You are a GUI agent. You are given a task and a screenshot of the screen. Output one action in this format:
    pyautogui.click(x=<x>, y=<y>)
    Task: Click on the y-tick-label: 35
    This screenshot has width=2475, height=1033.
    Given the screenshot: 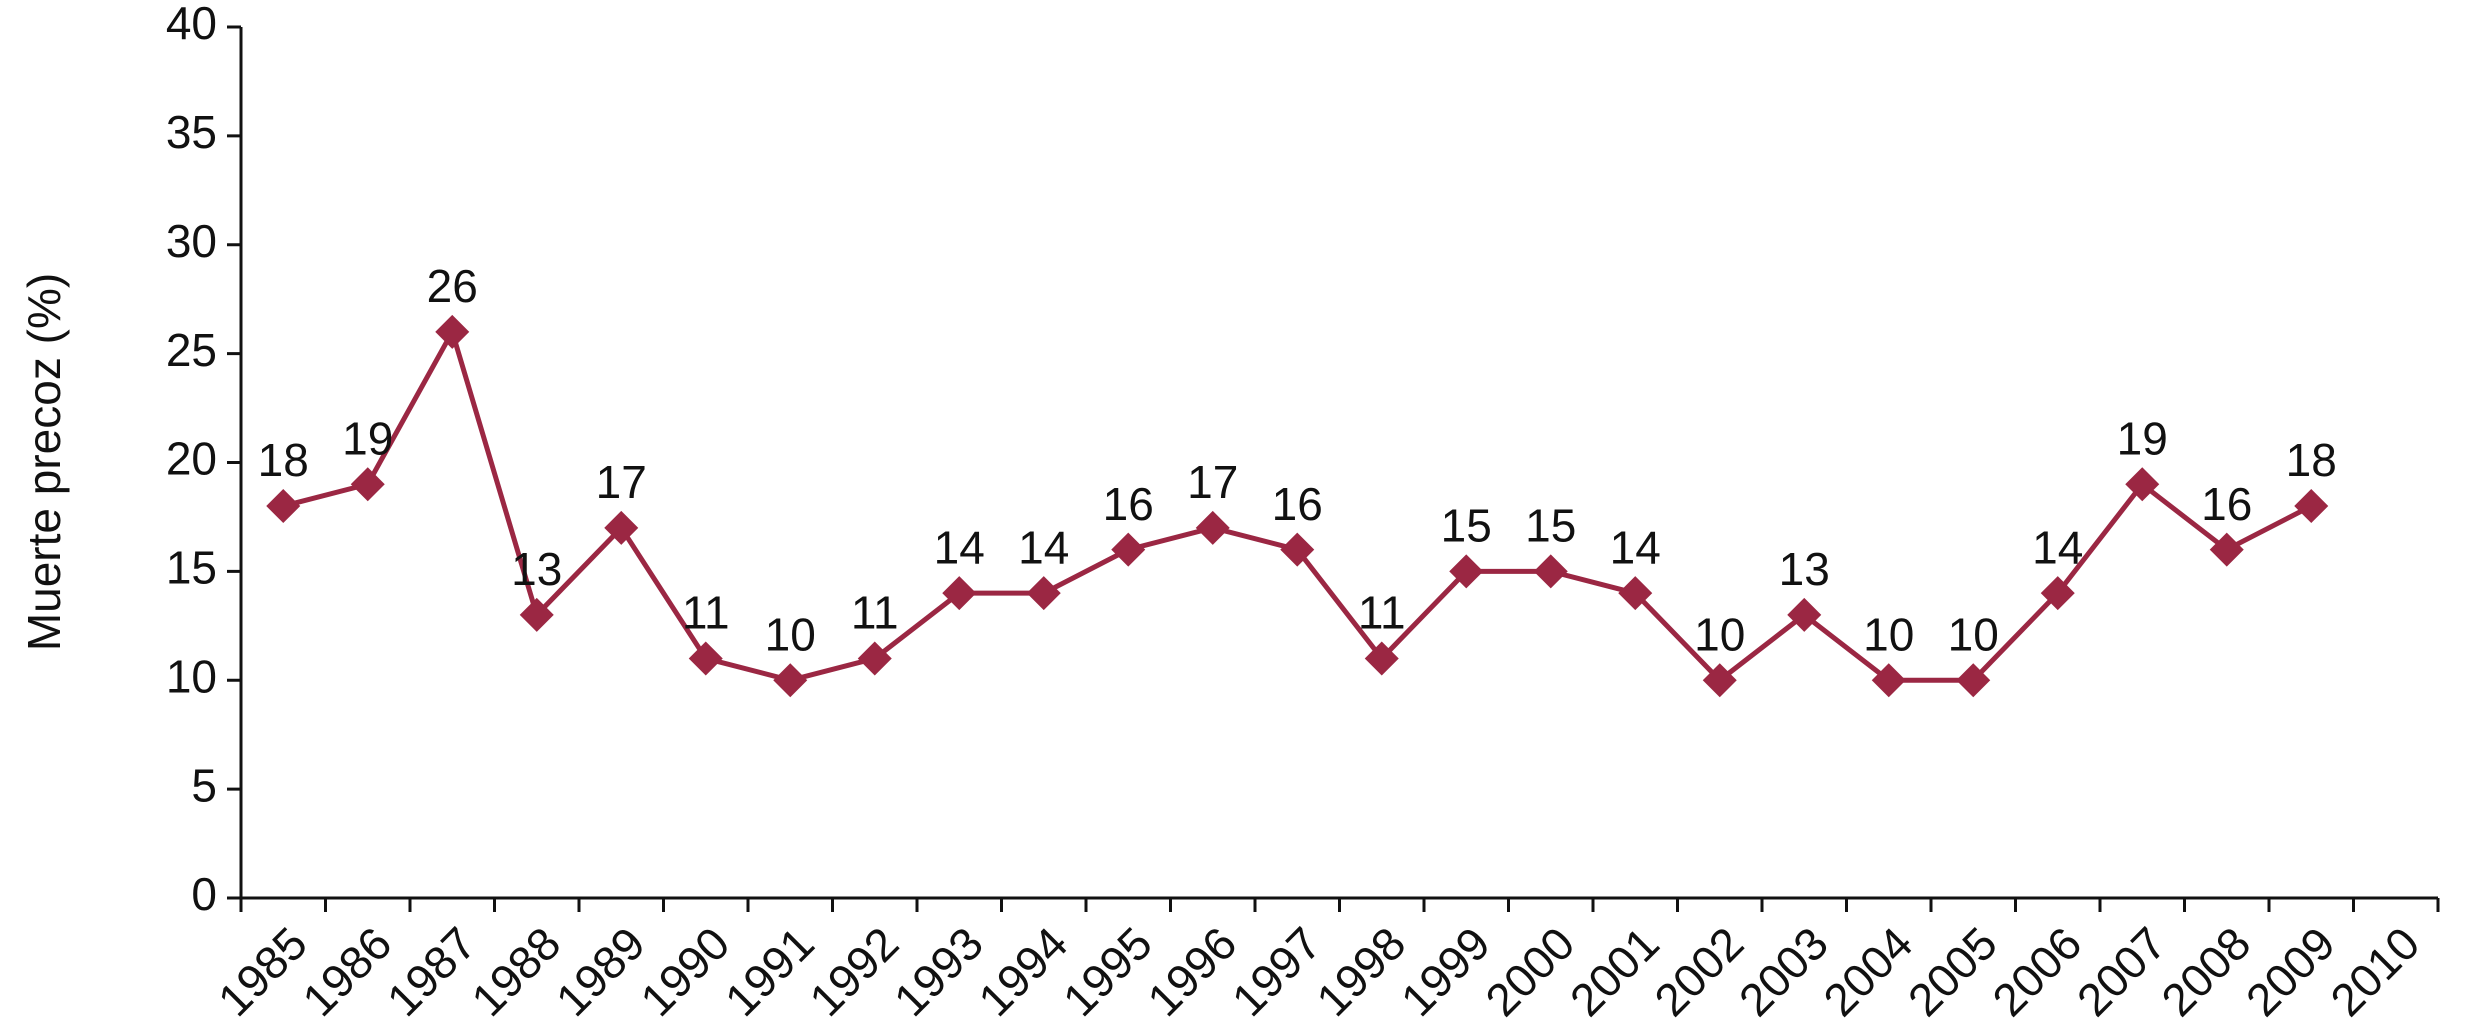 What is the action you would take?
    pyautogui.click(x=191, y=132)
    